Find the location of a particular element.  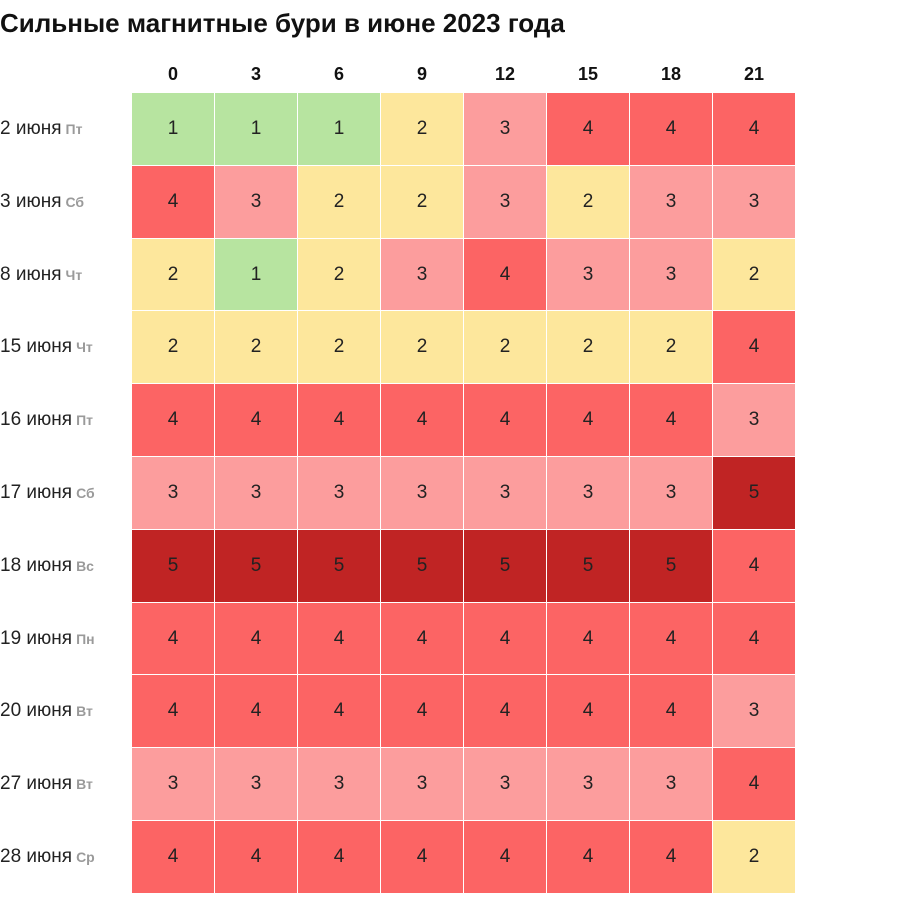

row-date-label: 3 июня is located at coordinates (31, 201).